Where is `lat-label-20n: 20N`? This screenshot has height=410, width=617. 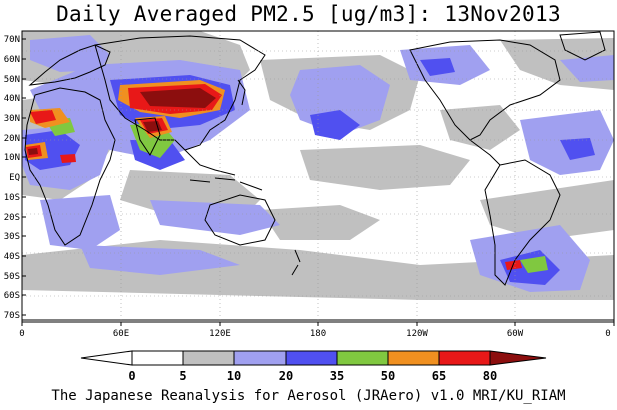
lat-label-20n: 20N is located at coordinates (12, 139).